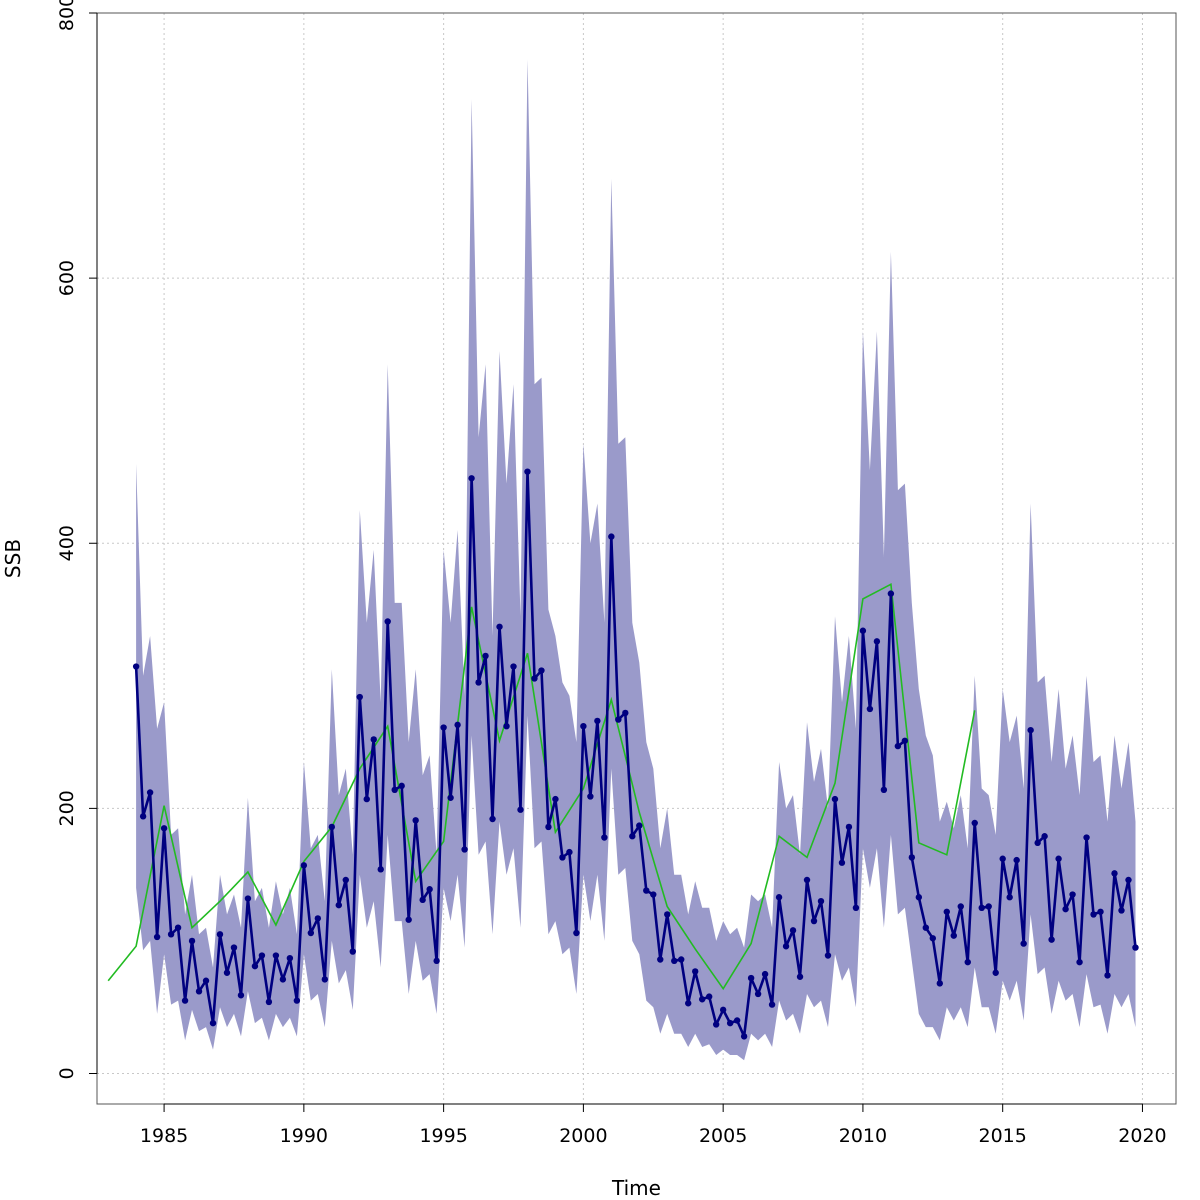 The width and height of the screenshot is (1200, 1200). What do you see at coordinates (583, 1136) in the screenshot?
I see `x-tick-label: 2000` at bounding box center [583, 1136].